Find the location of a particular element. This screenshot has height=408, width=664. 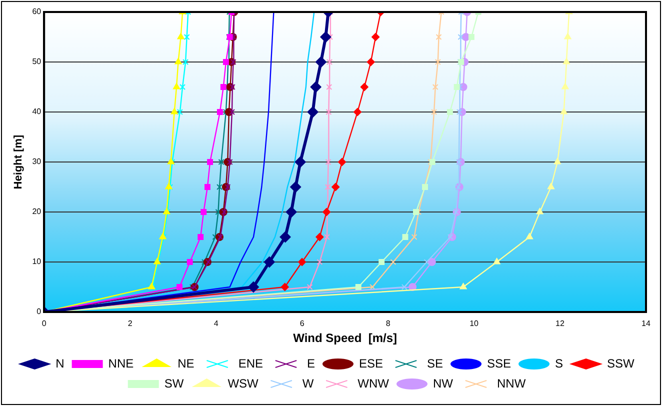

y-tick-label: 10 is located at coordinates (37, 261).